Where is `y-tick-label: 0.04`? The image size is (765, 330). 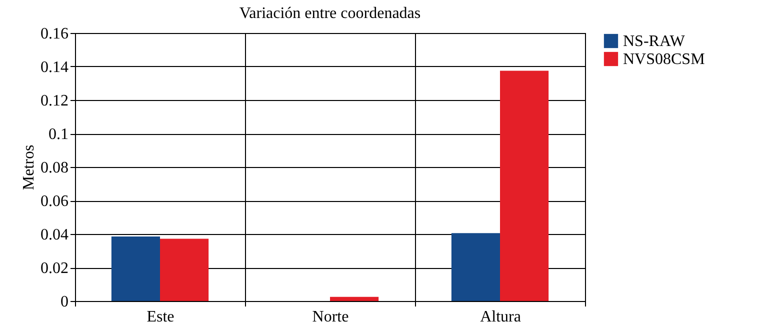
y-tick-label: 0.04 is located at coordinates (54, 235).